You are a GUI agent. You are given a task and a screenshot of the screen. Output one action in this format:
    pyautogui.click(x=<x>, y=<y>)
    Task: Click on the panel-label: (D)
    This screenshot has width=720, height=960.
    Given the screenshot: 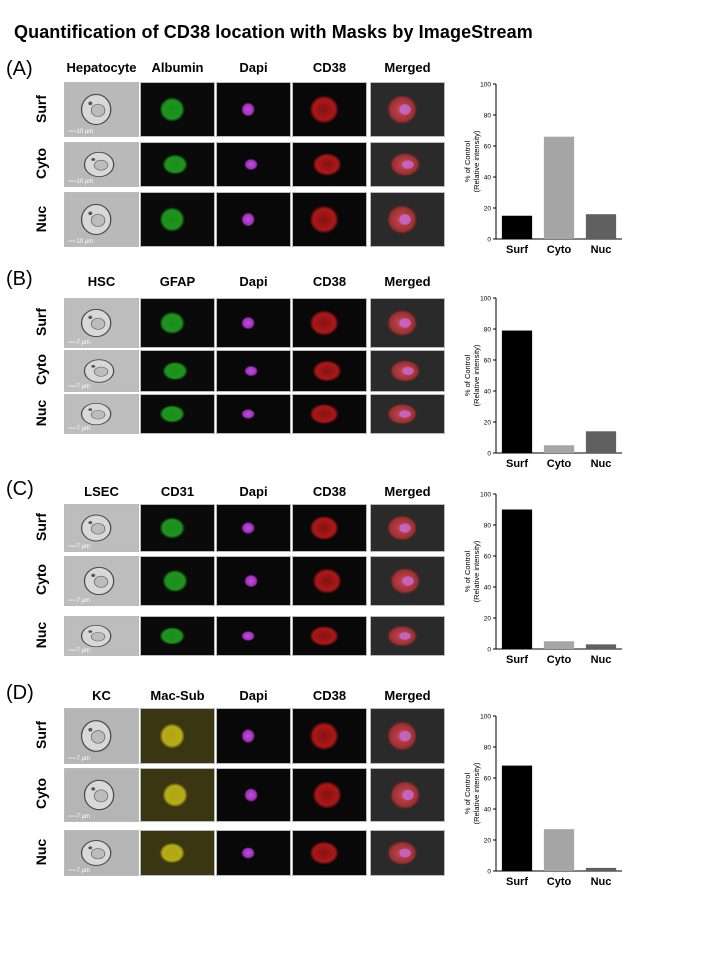 What is the action you would take?
    pyautogui.click(x=20, y=693)
    